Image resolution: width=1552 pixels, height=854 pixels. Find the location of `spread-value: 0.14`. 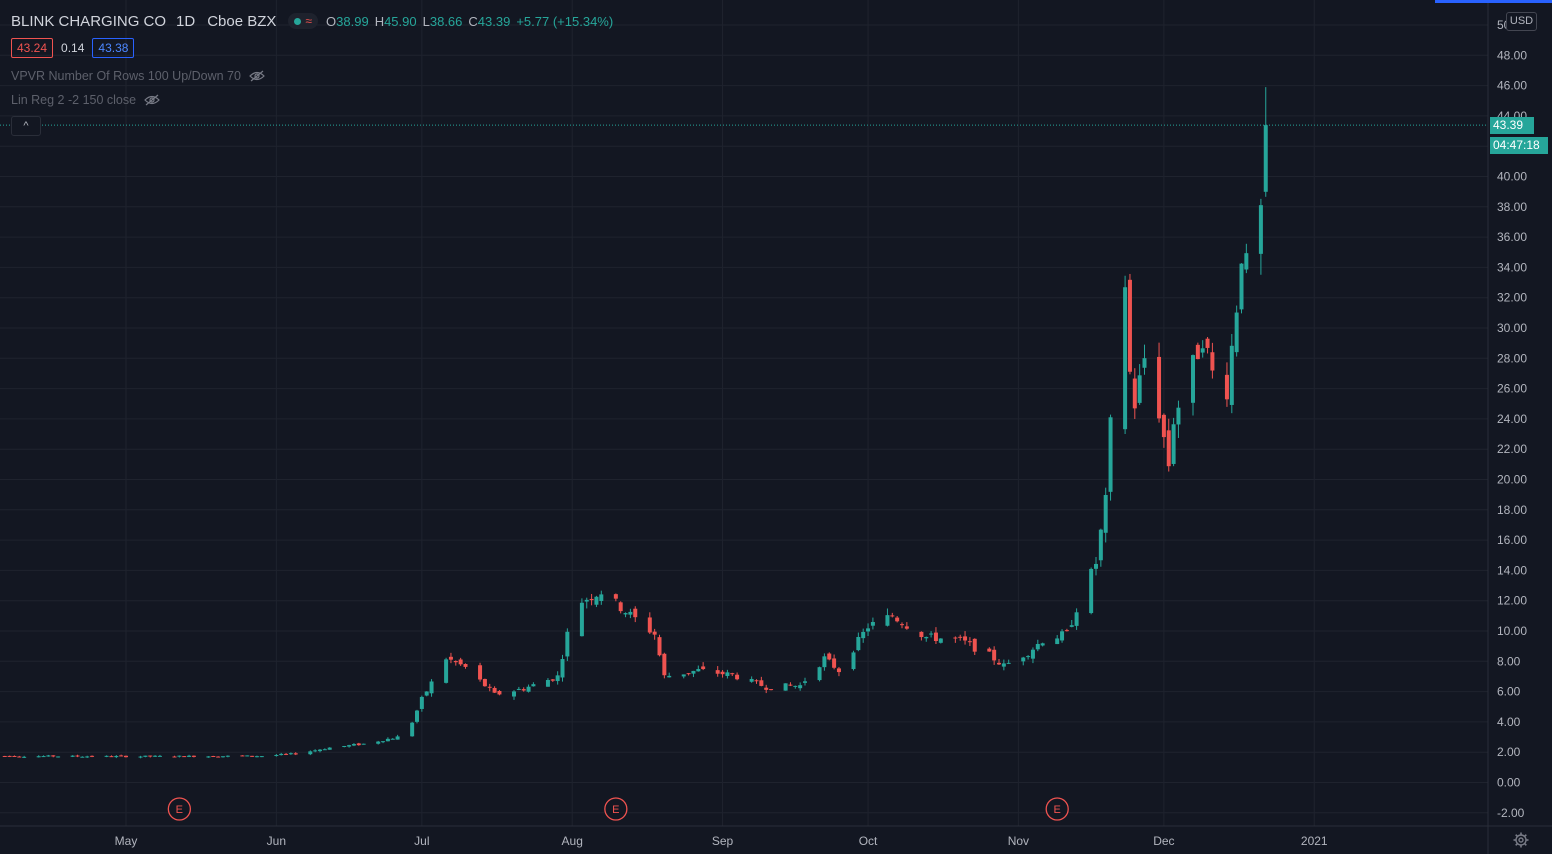

spread-value: 0.14 is located at coordinates (73, 48).